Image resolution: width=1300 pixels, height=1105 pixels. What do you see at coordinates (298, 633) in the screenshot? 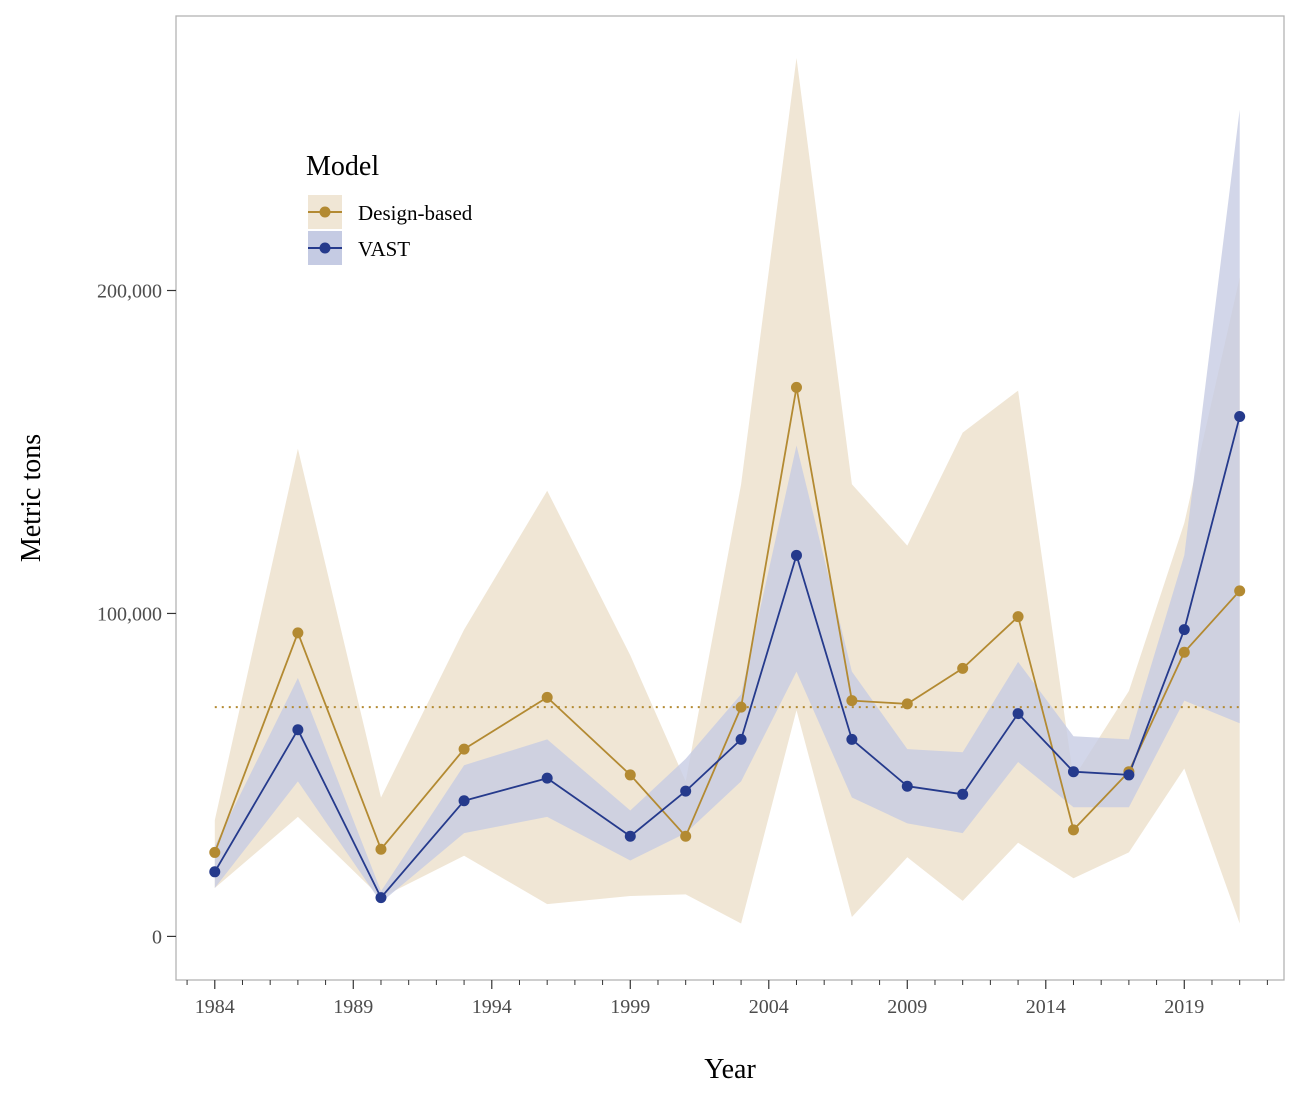
I see `data-point-design-based-1987` at bounding box center [298, 633].